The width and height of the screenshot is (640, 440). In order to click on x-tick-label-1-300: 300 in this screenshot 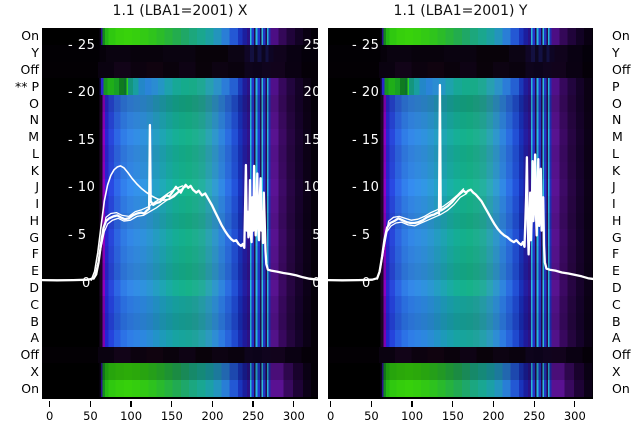, I will do `click(574, 416)`.